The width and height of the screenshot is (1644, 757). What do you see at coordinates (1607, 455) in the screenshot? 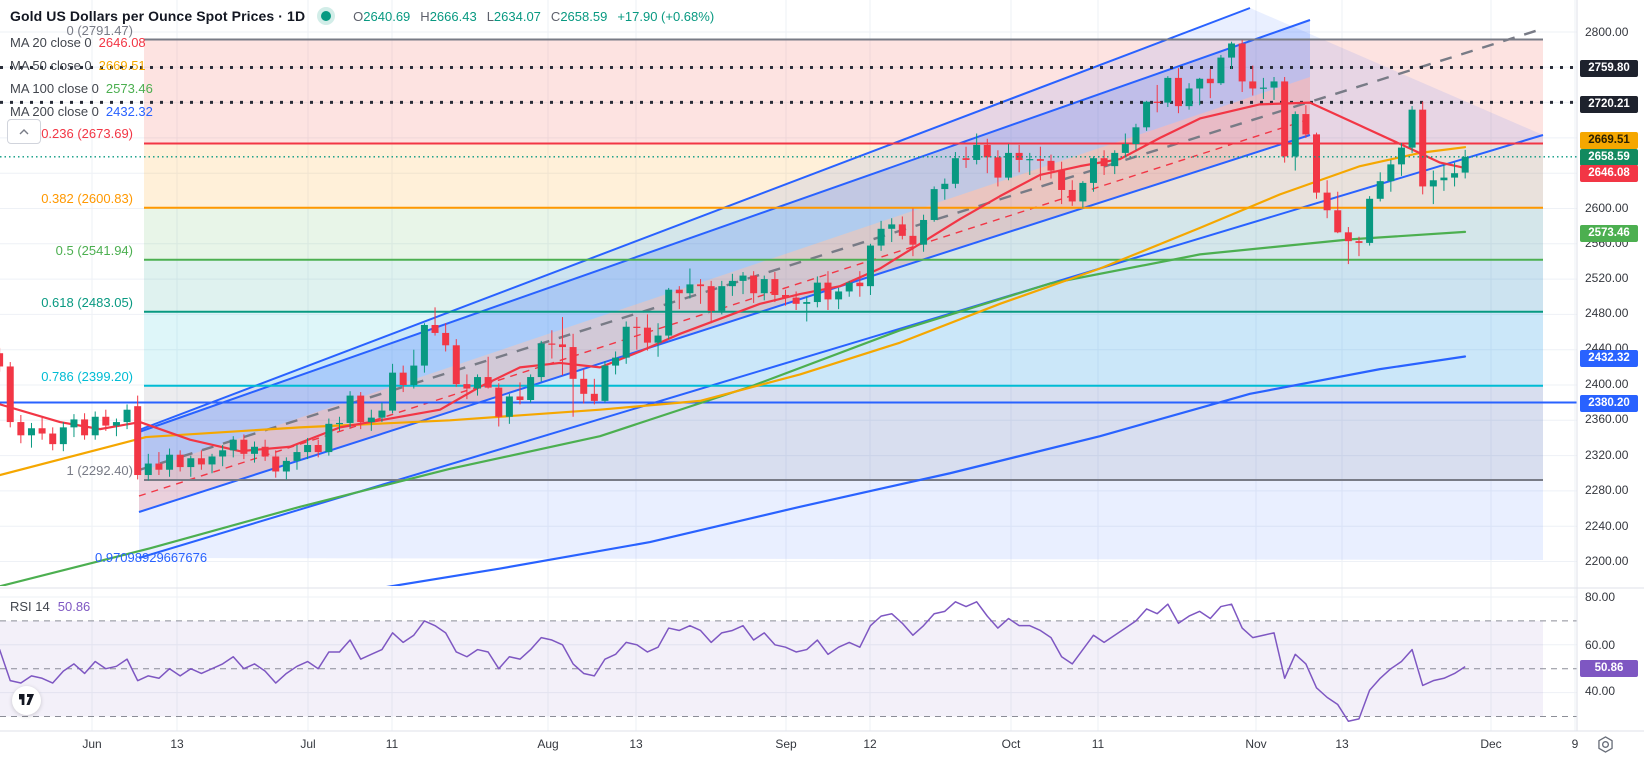
I see `price-axis-label: 2320.00` at bounding box center [1607, 455].